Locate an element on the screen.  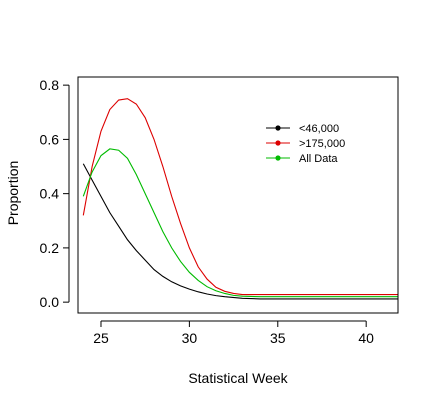
y-tick-label-4: 0.8 is located at coordinates (50, 85).